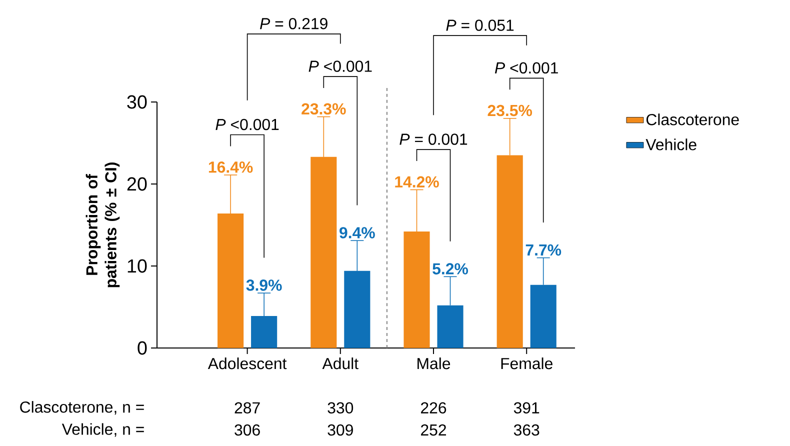 The height and width of the screenshot is (446, 790). What do you see at coordinates (450, 268) in the screenshot?
I see `data-label: 5.2%` at bounding box center [450, 268].